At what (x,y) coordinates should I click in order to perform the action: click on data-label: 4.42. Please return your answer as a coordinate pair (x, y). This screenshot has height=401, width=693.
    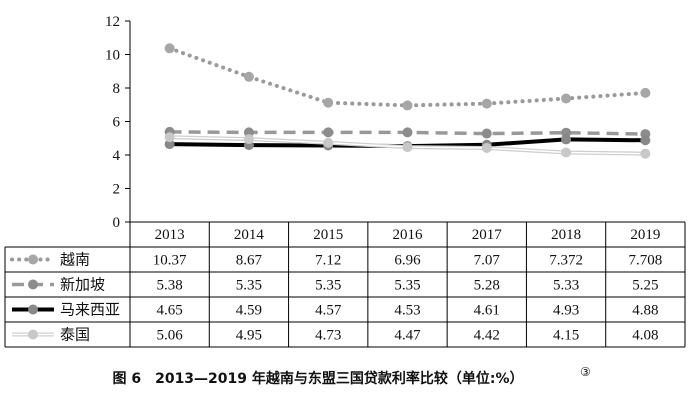
    Looking at the image, I should click on (487, 336).